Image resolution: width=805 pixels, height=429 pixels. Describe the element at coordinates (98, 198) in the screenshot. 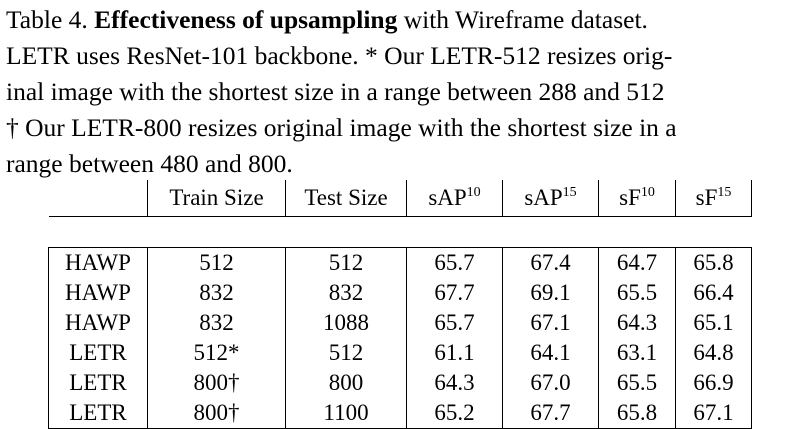

I see `header-cell` at that location.